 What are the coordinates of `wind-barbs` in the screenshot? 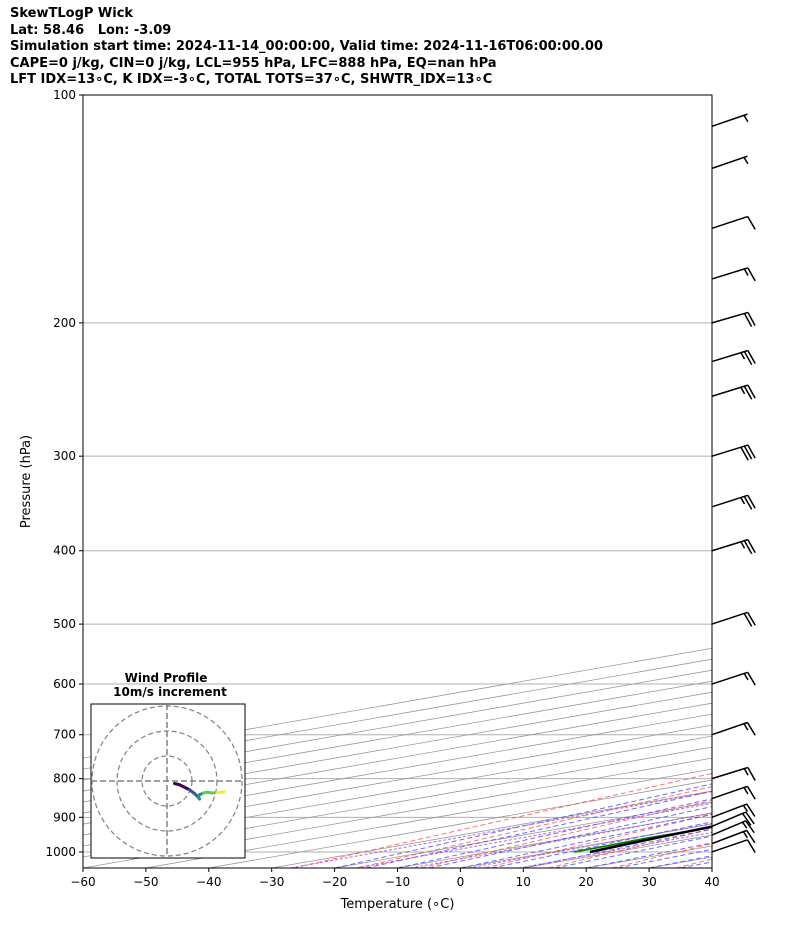 It's located at (733, 483).